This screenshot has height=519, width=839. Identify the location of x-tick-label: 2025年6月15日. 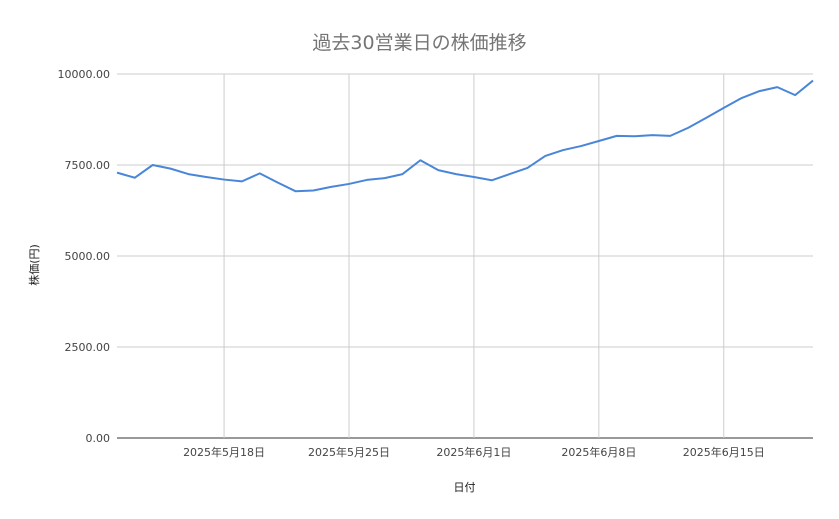
(724, 452).